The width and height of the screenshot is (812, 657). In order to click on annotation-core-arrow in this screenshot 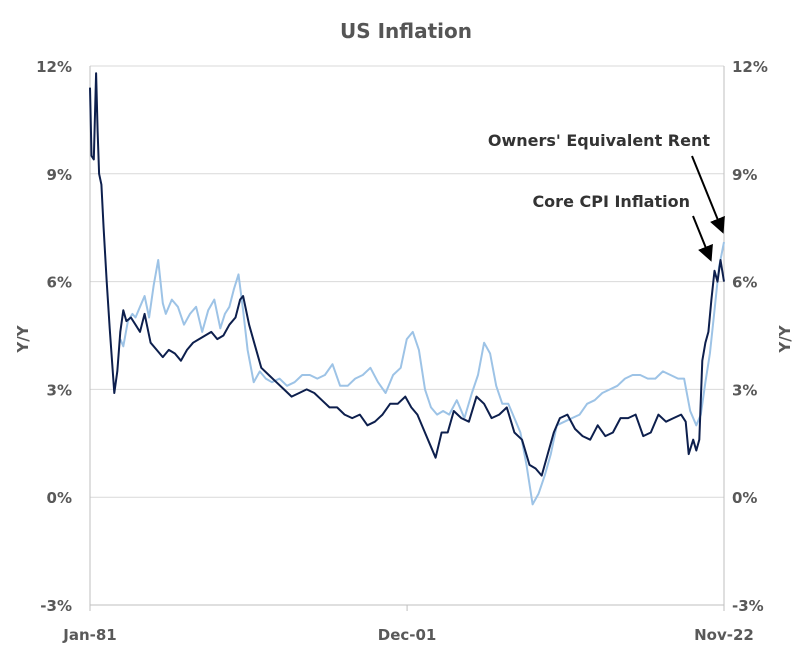, I will do `click(702, 238)`.